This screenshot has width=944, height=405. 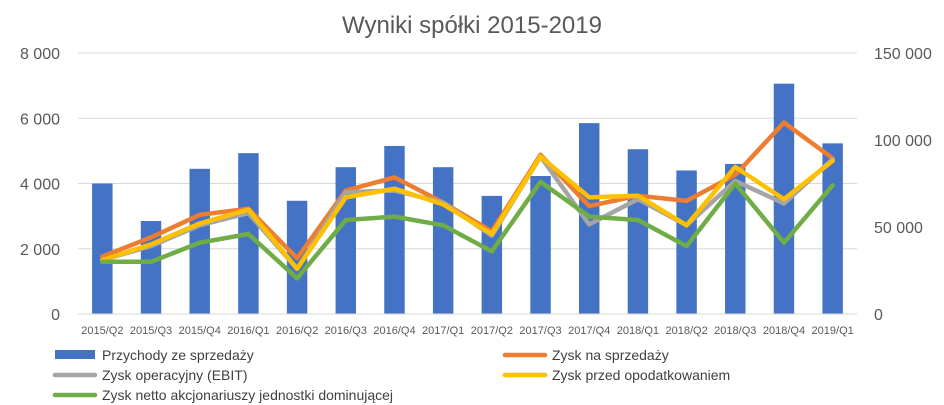 I want to click on y2-tick-label: 50 000, so click(x=898, y=228).